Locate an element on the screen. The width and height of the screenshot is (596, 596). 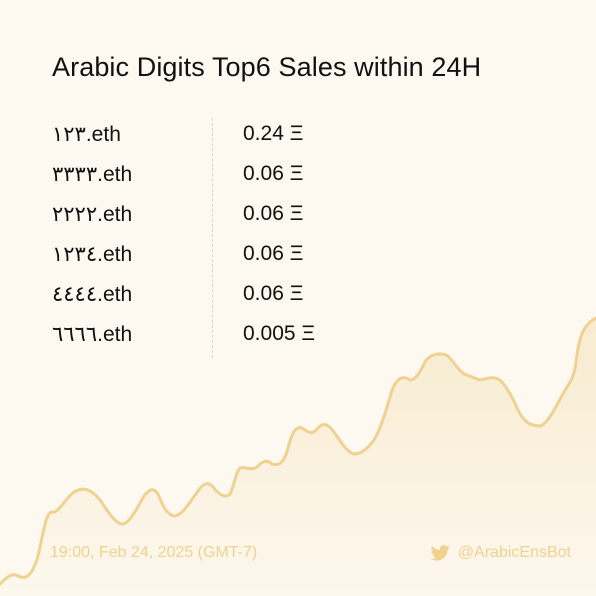
list-item: ١٢٣٤.eth 0.06 Ξ is located at coordinates (212, 256).